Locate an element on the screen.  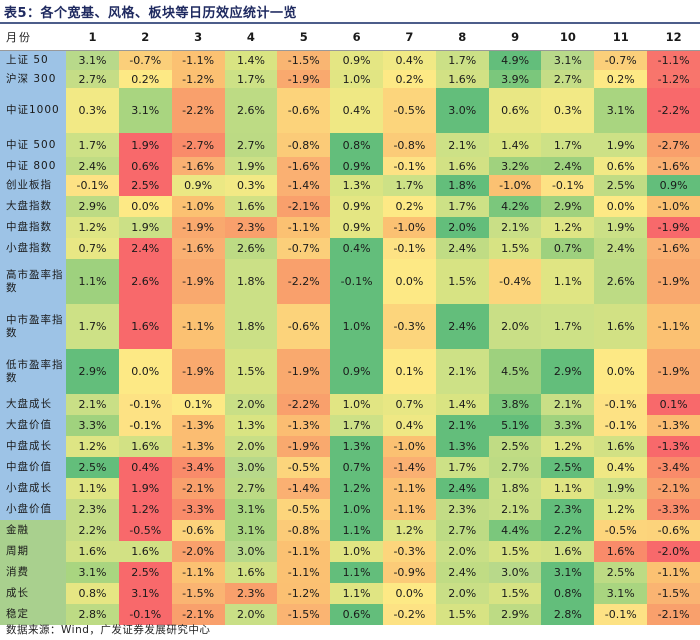
value-cell: 2.1% is located at coordinates (568, 404).